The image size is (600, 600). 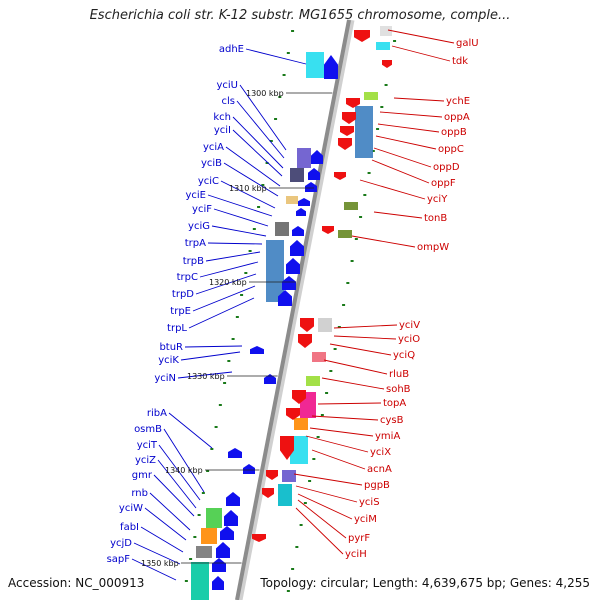 What do you see at coordinates (168, 360) in the screenshot?
I see `gene-label-yciK: yciK` at bounding box center [168, 360].